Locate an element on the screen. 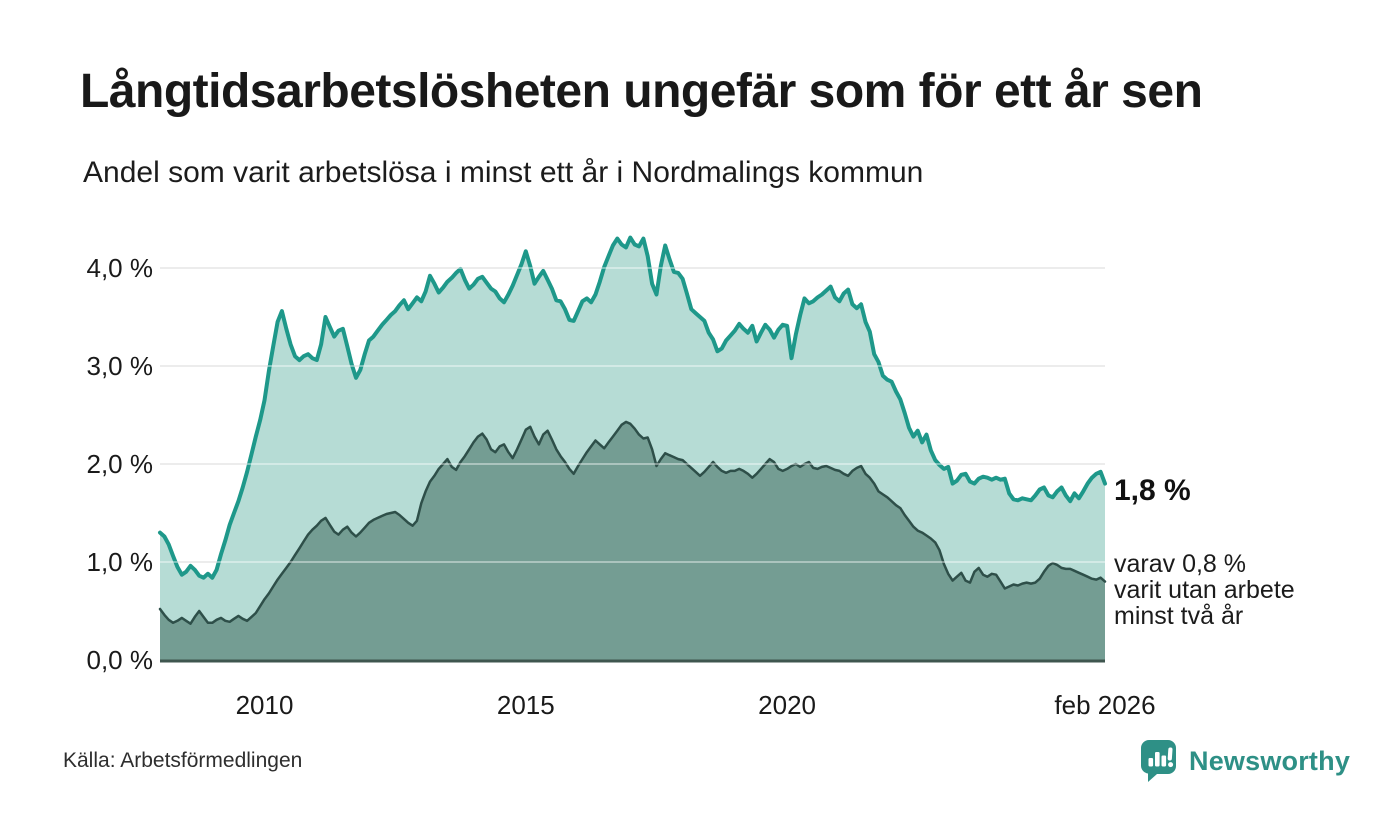 This screenshot has width=1400, height=840. y-axis-tick-label: 2,0 % is located at coordinates (120, 464).